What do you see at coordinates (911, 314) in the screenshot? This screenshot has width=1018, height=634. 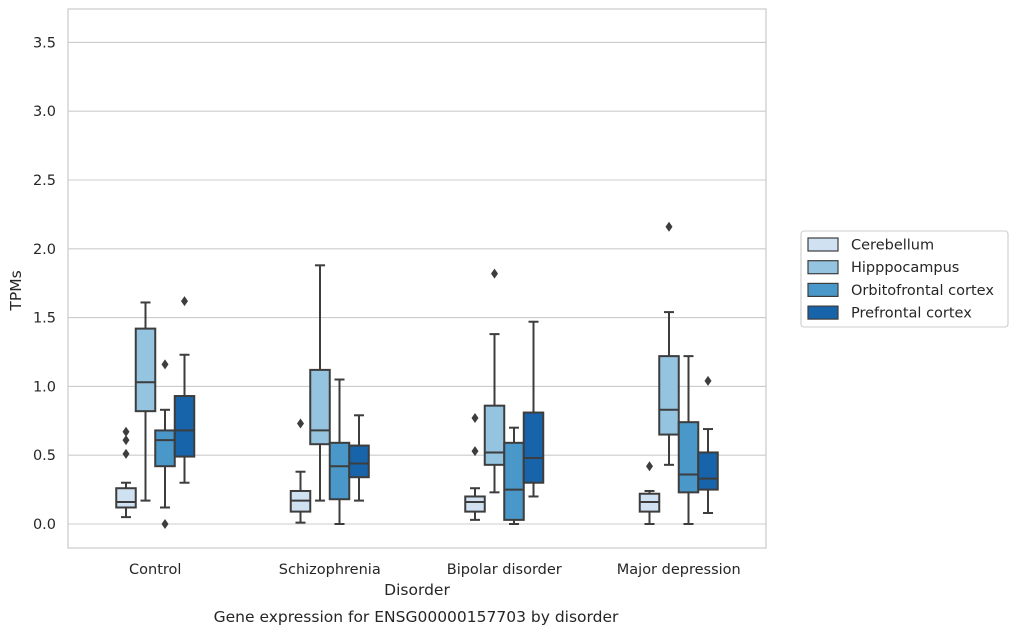 I see `legend-label: Prefrontal cortex` at bounding box center [911, 314].